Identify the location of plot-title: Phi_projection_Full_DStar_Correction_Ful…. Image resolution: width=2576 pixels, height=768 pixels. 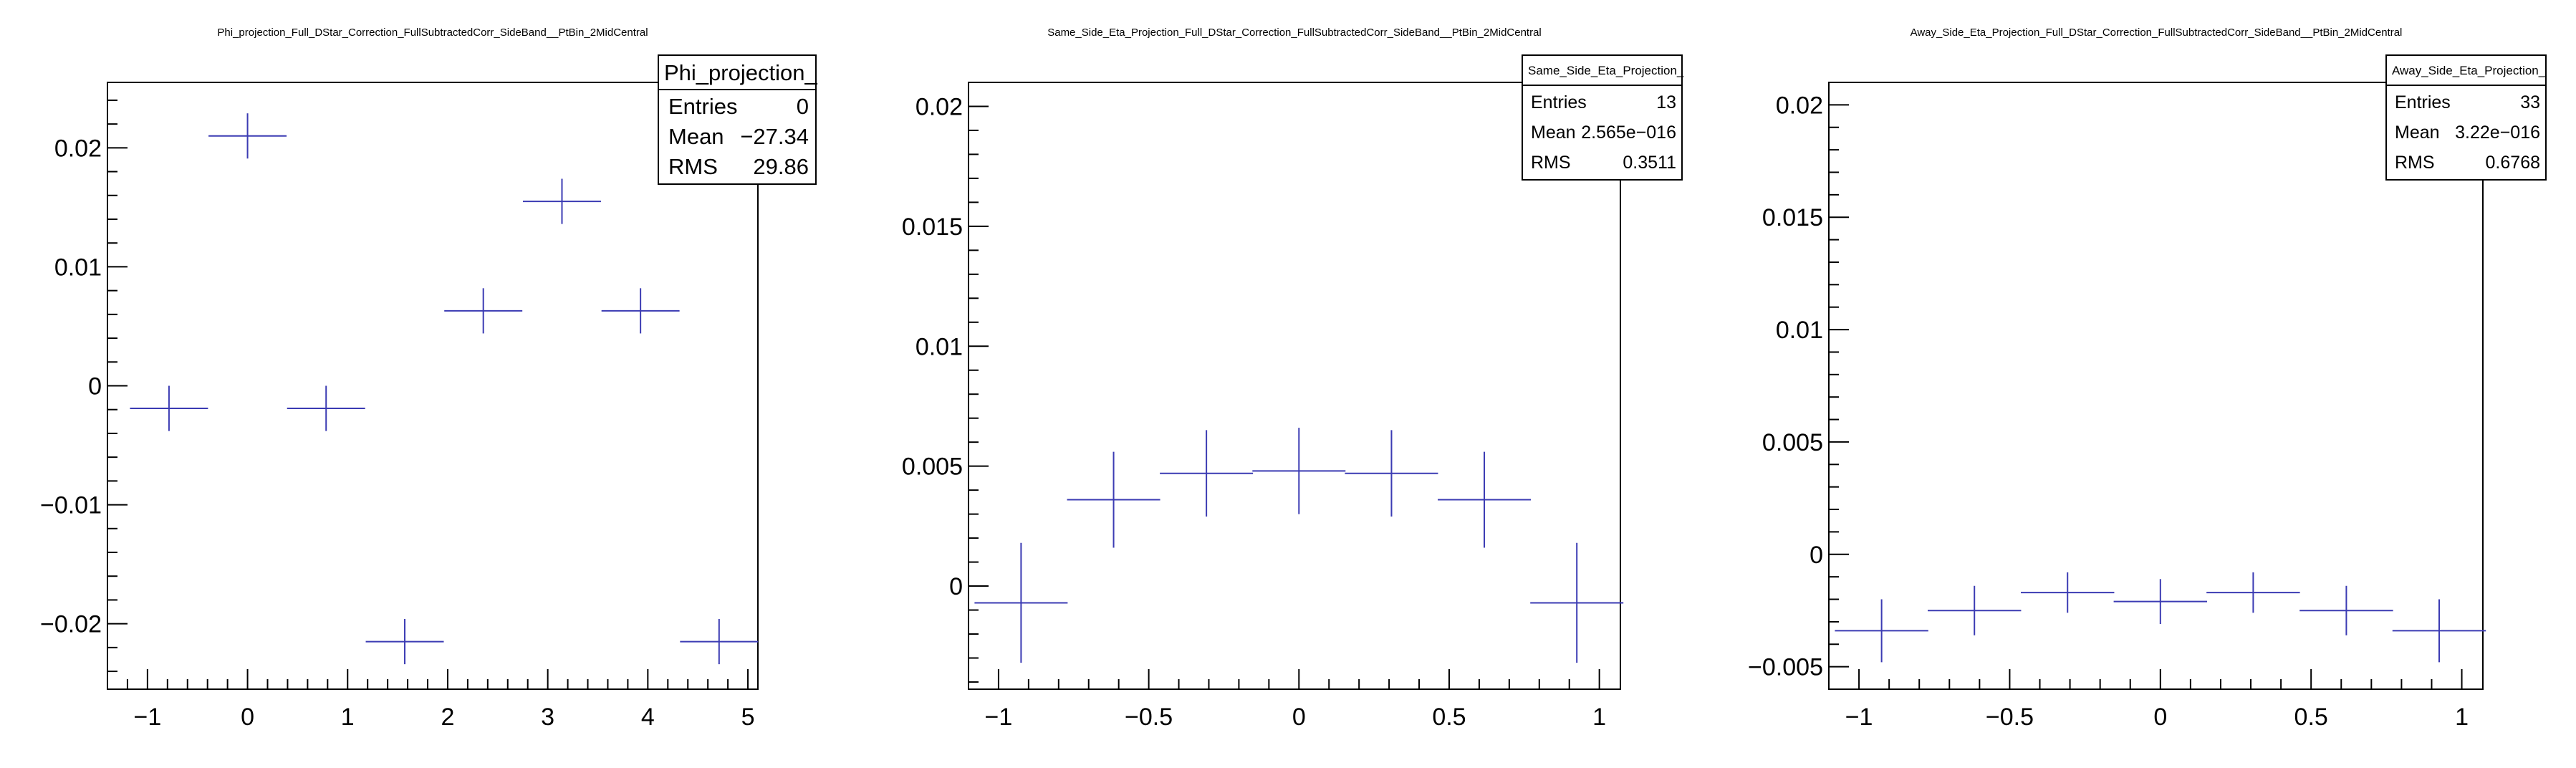
(432, 33).